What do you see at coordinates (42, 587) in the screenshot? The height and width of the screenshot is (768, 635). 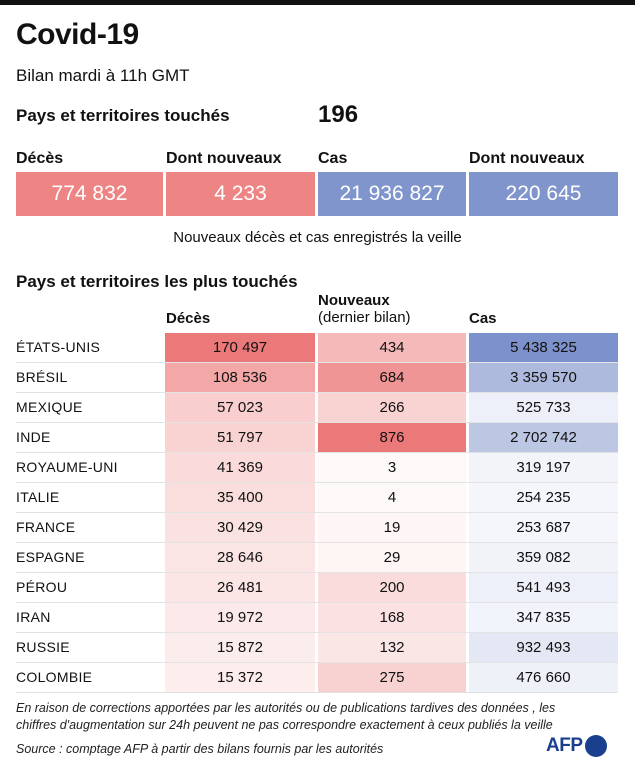 I see `country-name: PÉROU` at bounding box center [42, 587].